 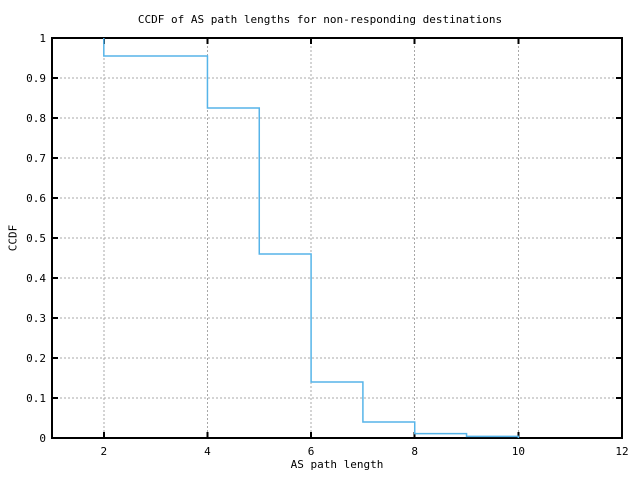 I want to click on y-tick-label: 0.8, so click(x=36, y=118).